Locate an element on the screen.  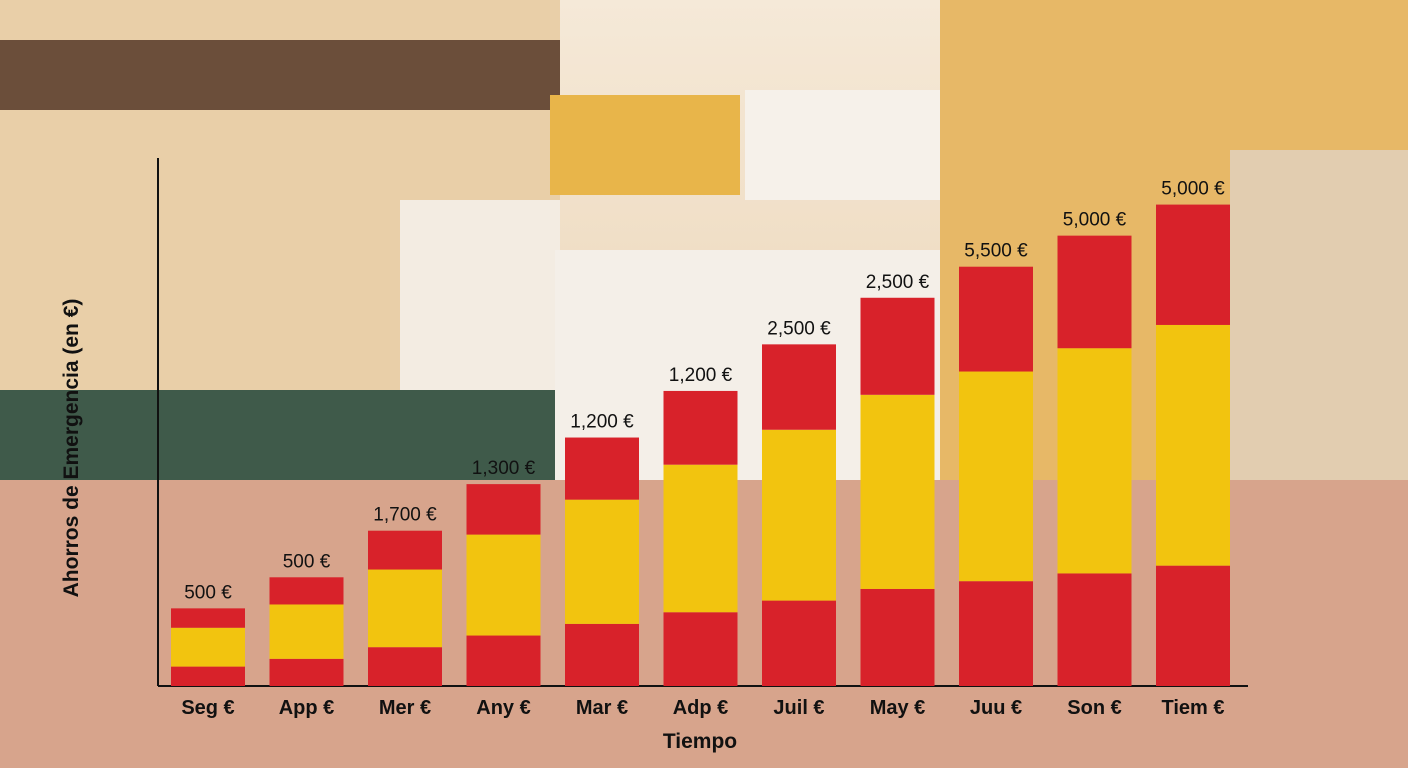
x-tick-label: Tiem € is located at coordinates (1193, 708).